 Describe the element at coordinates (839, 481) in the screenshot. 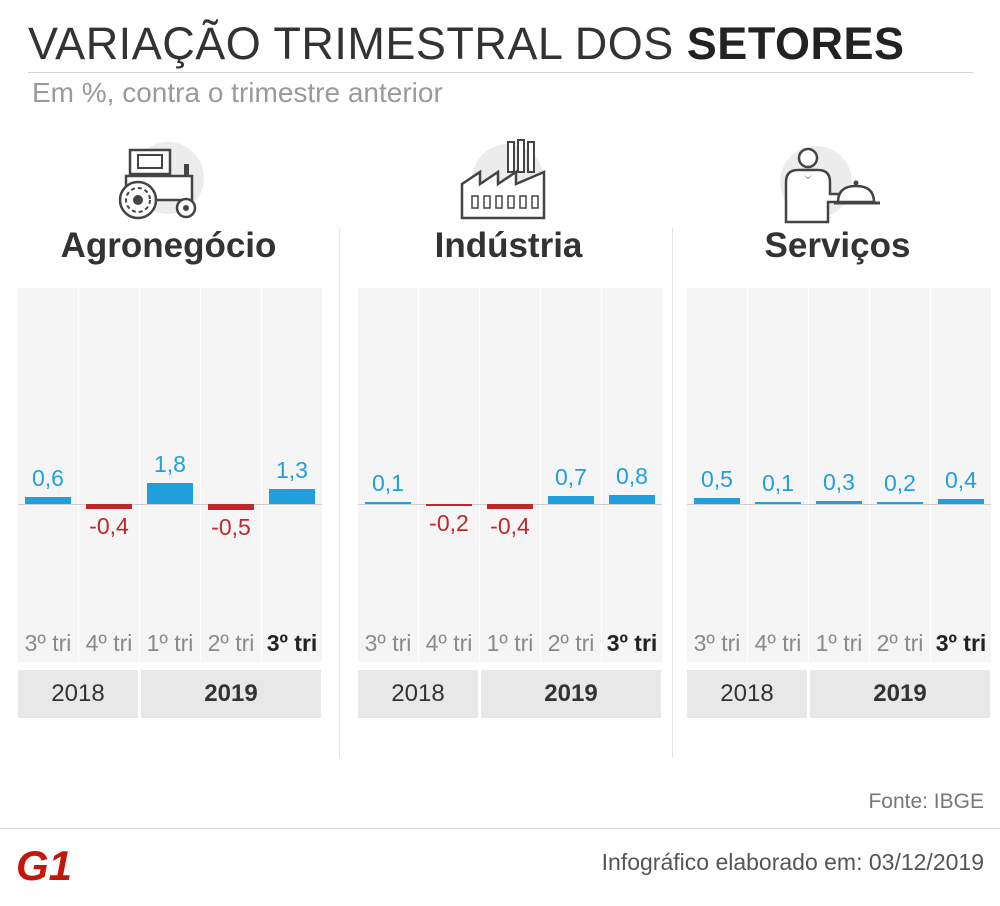

I see `value-label: 0,3` at that location.